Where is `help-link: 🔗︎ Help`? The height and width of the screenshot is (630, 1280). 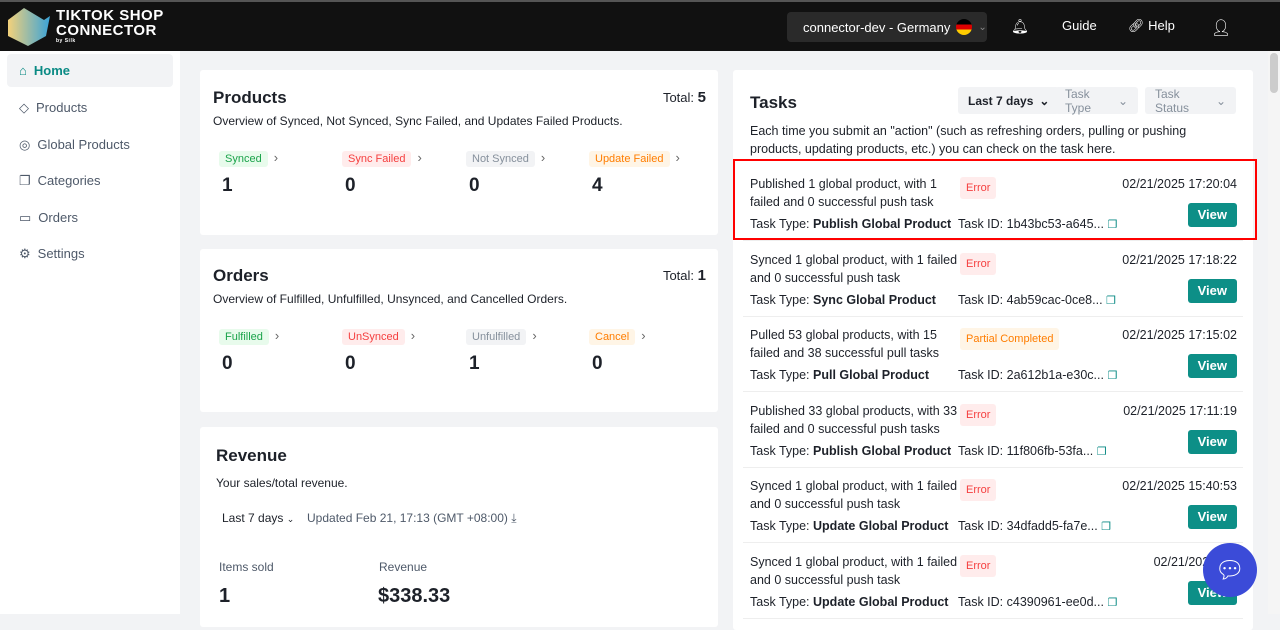
help-link: 🔗︎ Help is located at coordinates (1151, 26).